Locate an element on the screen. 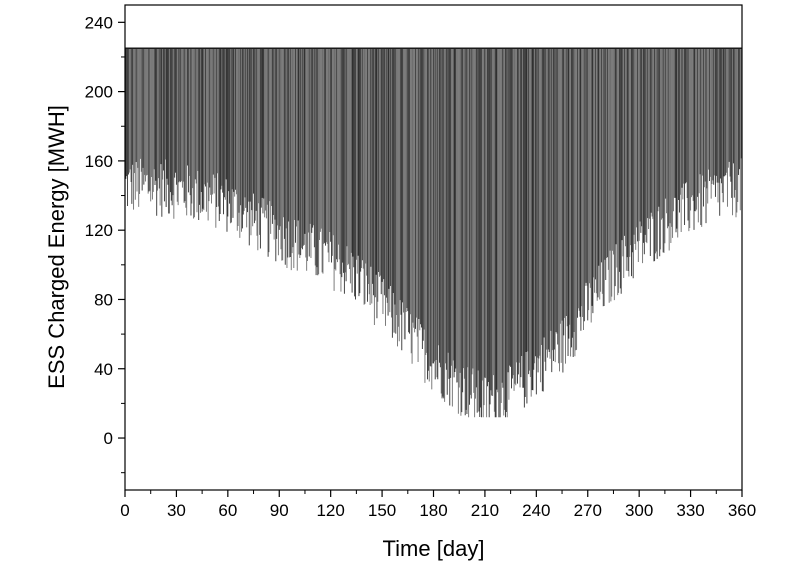  y-tick-label: 200 is located at coordinates (99, 92).